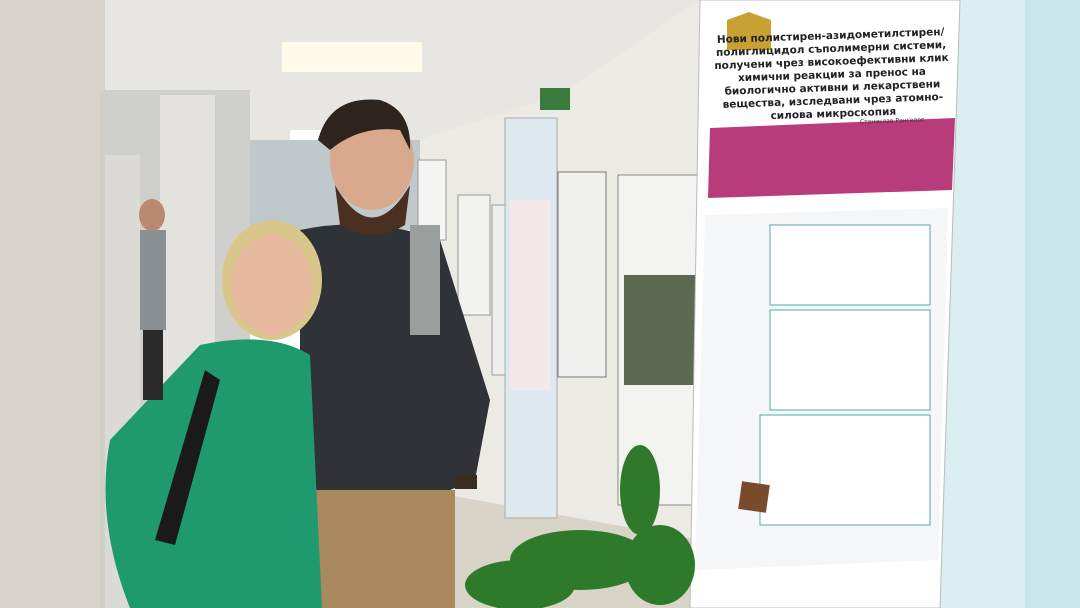 The height and width of the screenshot is (608, 1080). What do you see at coordinates (580, 526) in the screenshot?
I see `plant` at bounding box center [580, 526].